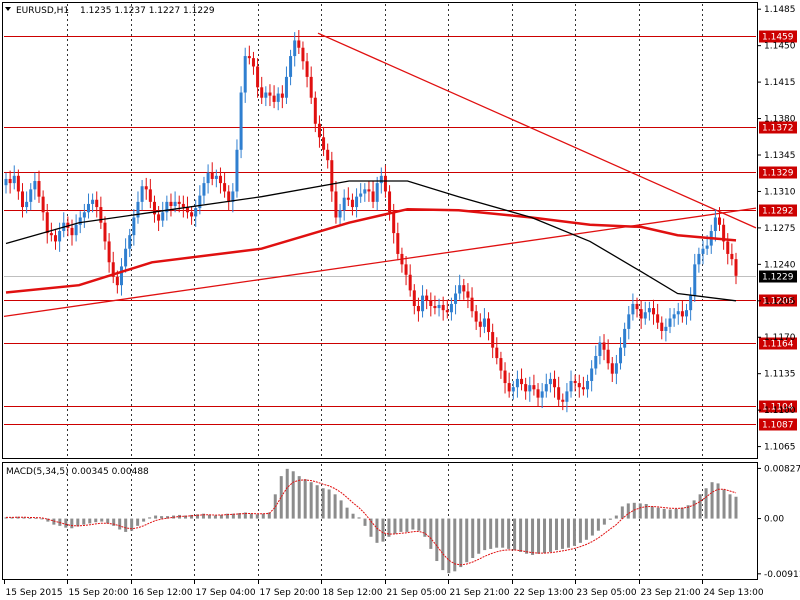  What do you see at coordinates (778, 174) in the screenshot?
I see `level-price-label: 1.1329` at bounding box center [778, 174].